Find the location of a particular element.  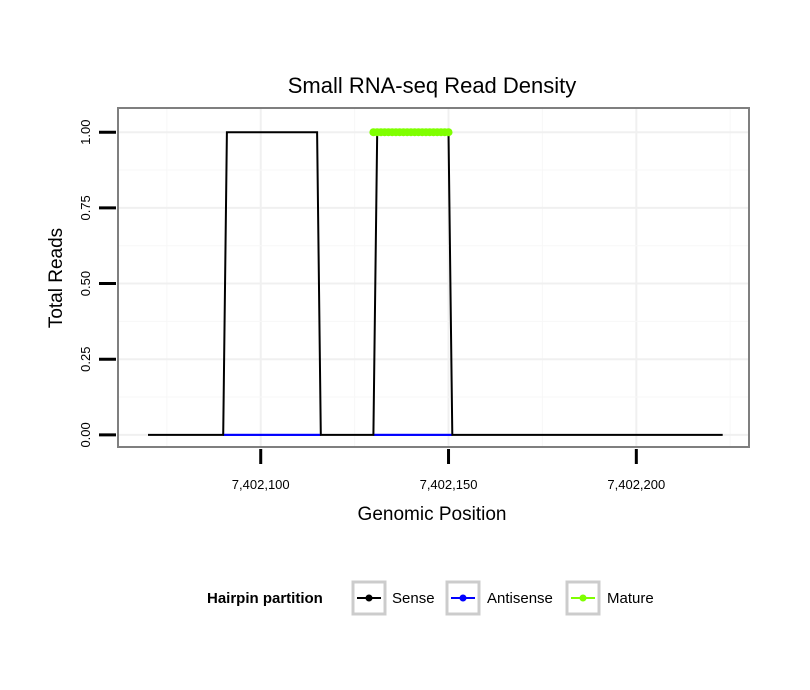

x-tick-label: 7,402,150 is located at coordinates (449, 484).